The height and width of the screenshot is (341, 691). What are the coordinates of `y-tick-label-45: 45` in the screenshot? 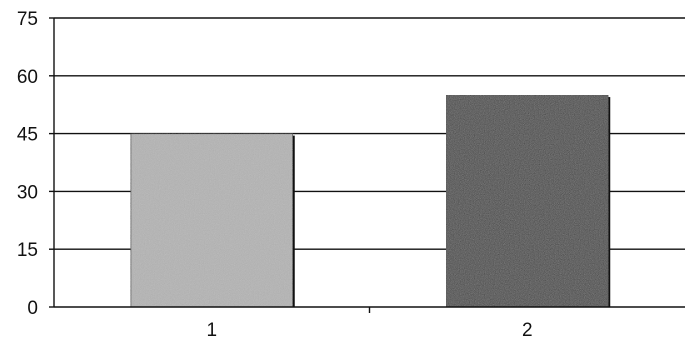 It's located at (27, 135).